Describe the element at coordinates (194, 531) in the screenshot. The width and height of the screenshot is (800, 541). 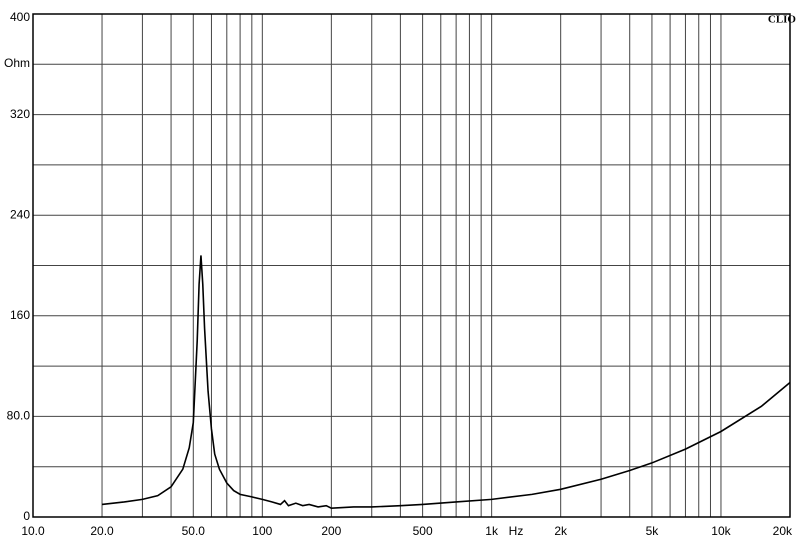
I see `x-tick-label: 50.0` at that location.